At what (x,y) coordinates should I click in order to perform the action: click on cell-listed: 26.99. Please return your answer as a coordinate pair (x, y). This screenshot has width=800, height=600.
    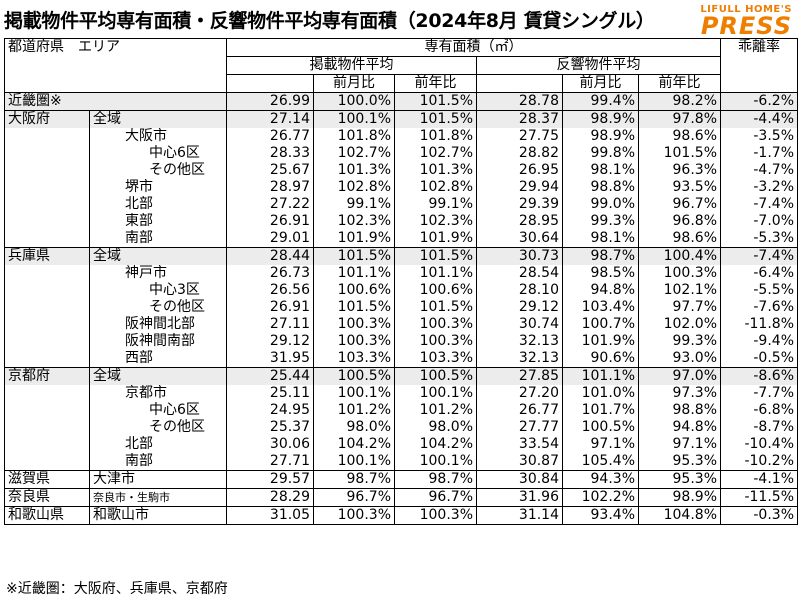
    Looking at the image, I should click on (270, 101).